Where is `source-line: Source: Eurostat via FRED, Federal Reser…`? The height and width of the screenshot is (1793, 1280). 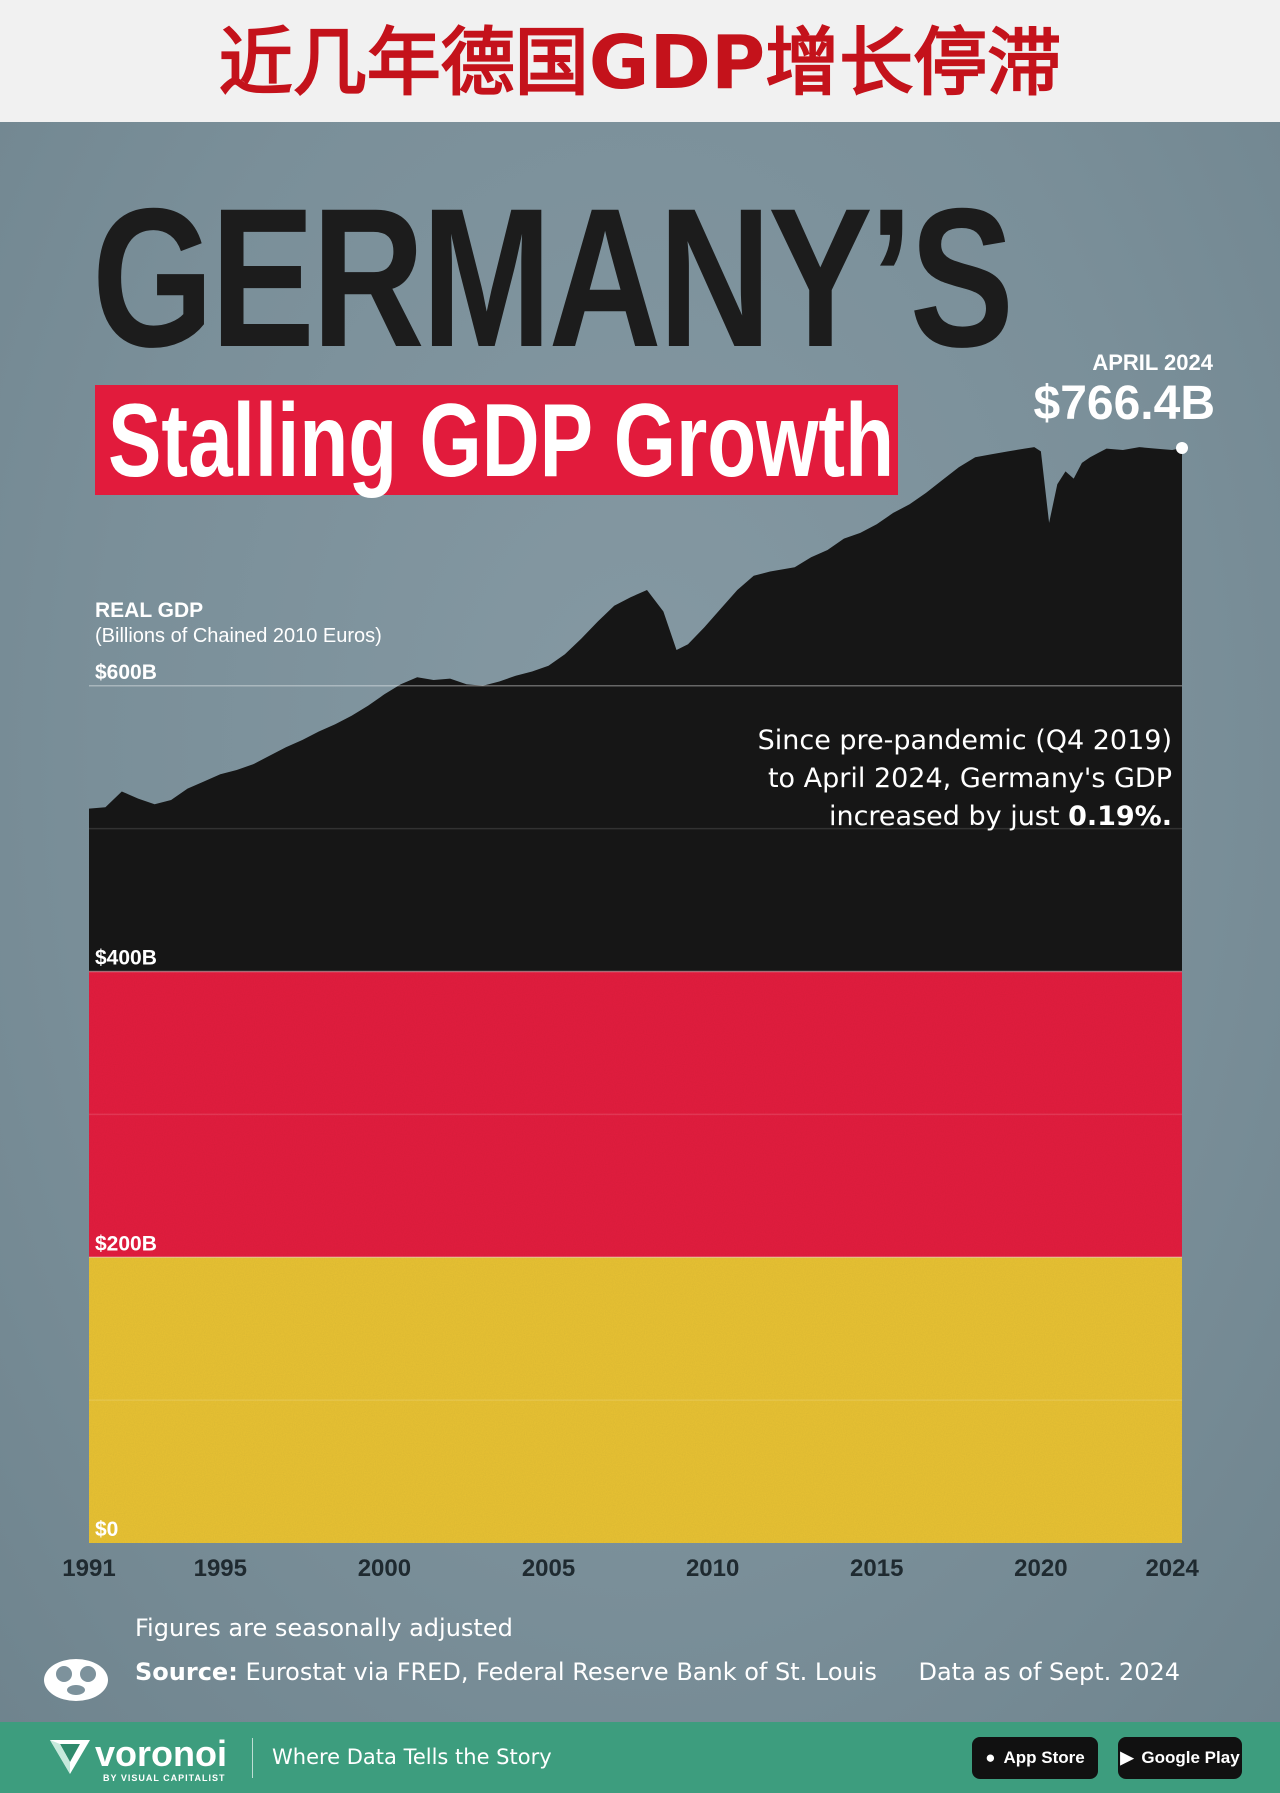 source-line: Source: Eurostat via FRED, Federal Reser… is located at coordinates (506, 1672).